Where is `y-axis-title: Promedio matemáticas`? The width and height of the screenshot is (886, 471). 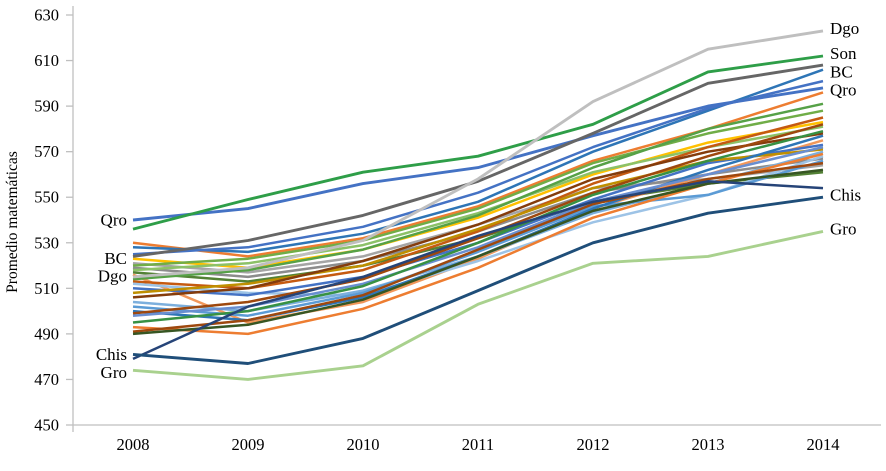 y-axis-title: Promedio matemáticas is located at coordinates (12, 222).